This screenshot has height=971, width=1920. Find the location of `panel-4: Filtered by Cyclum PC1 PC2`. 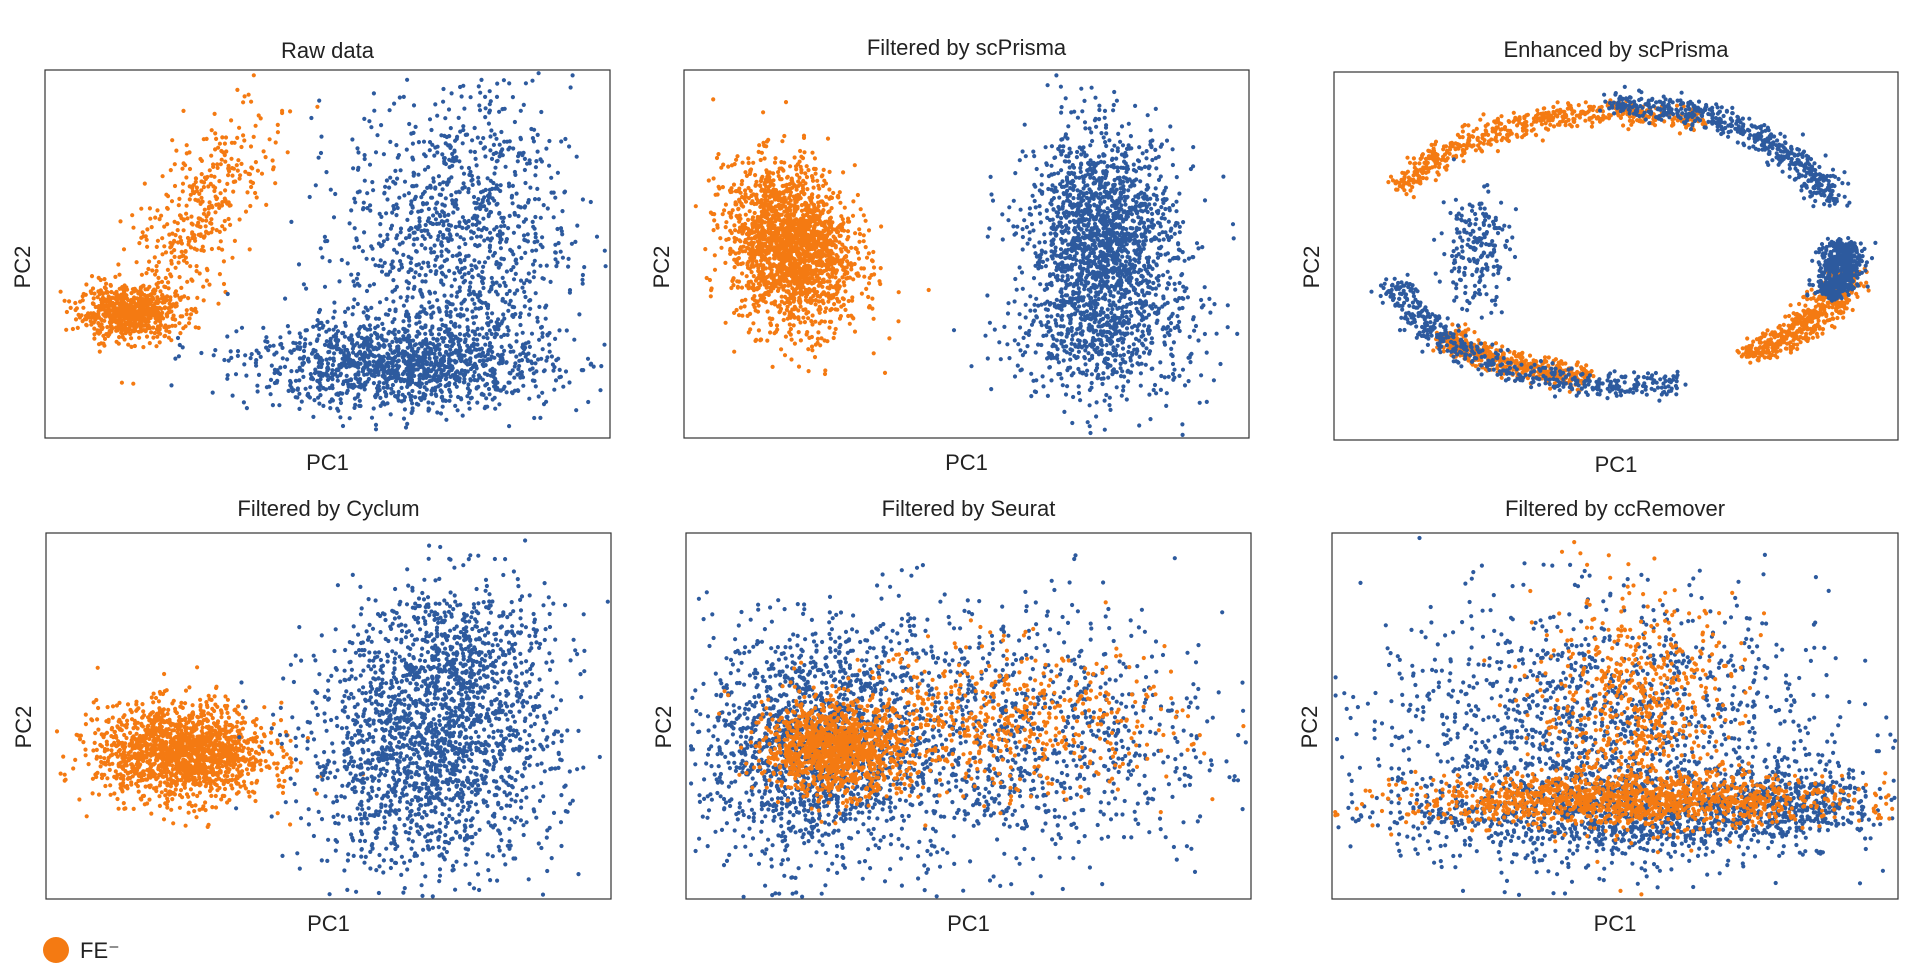

panel-4: Filtered by Cyclum PC1 PC2 is located at coordinates (311, 716).